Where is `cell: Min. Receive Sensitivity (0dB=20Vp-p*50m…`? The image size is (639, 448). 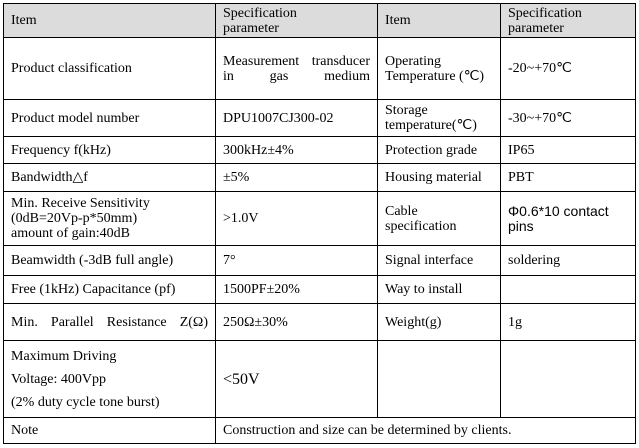 cell: Min. Receive Sensitivity (0dB=20Vp-p*50m… is located at coordinates (109, 218).